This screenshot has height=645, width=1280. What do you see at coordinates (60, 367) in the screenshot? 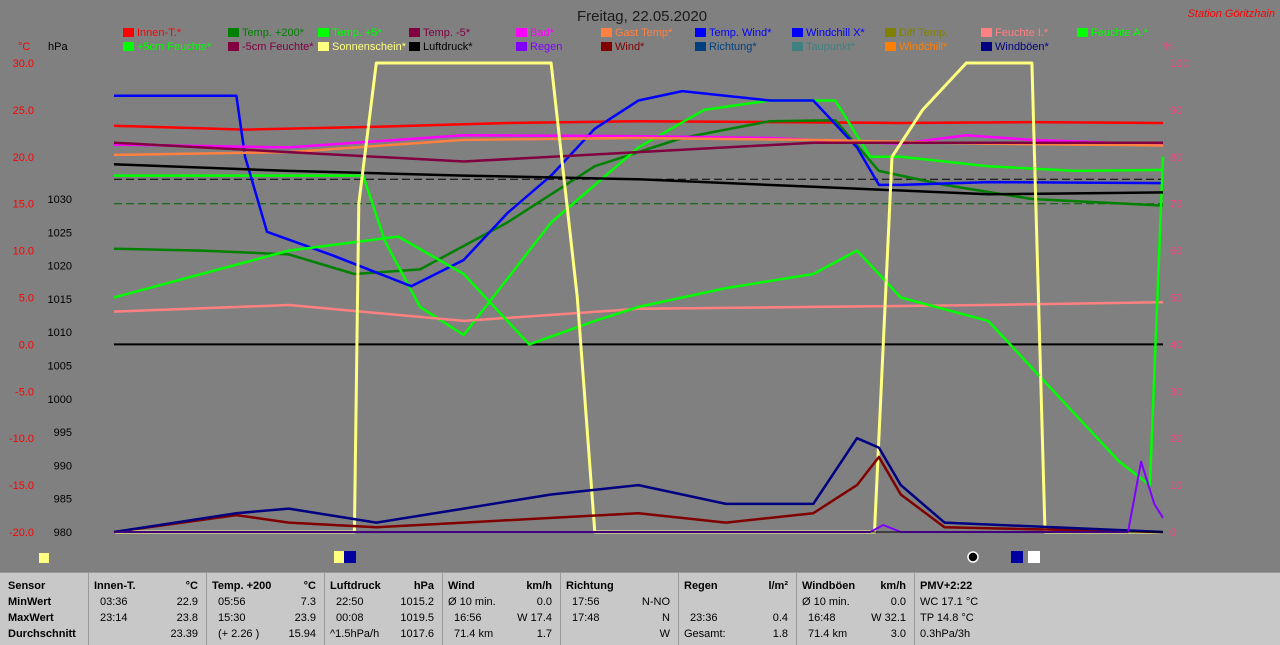
I see `tick-hpa: 1005` at bounding box center [60, 367].